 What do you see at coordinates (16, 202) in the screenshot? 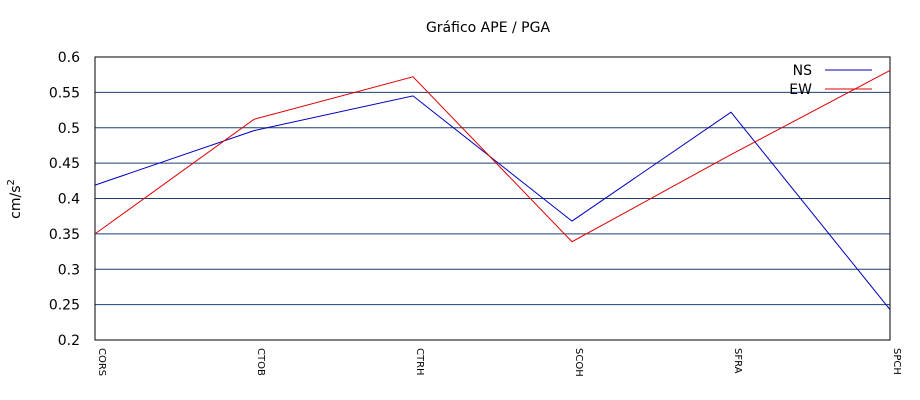
I see `y-axis-label-text: cm/s` at bounding box center [16, 202].